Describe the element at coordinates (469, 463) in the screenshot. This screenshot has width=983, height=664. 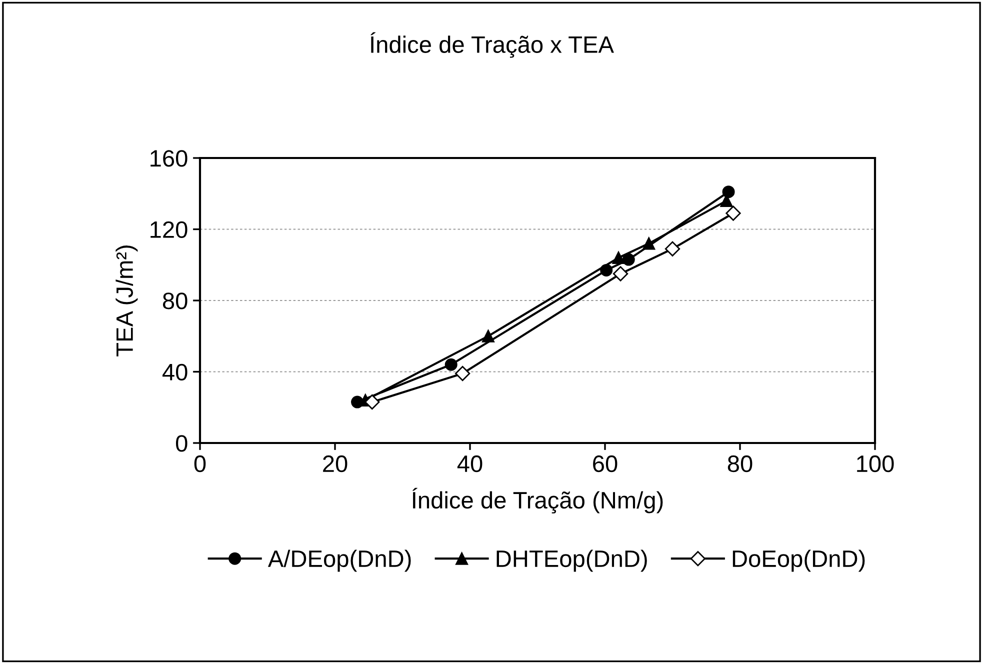
I see `x-tick-label: 40` at that location.